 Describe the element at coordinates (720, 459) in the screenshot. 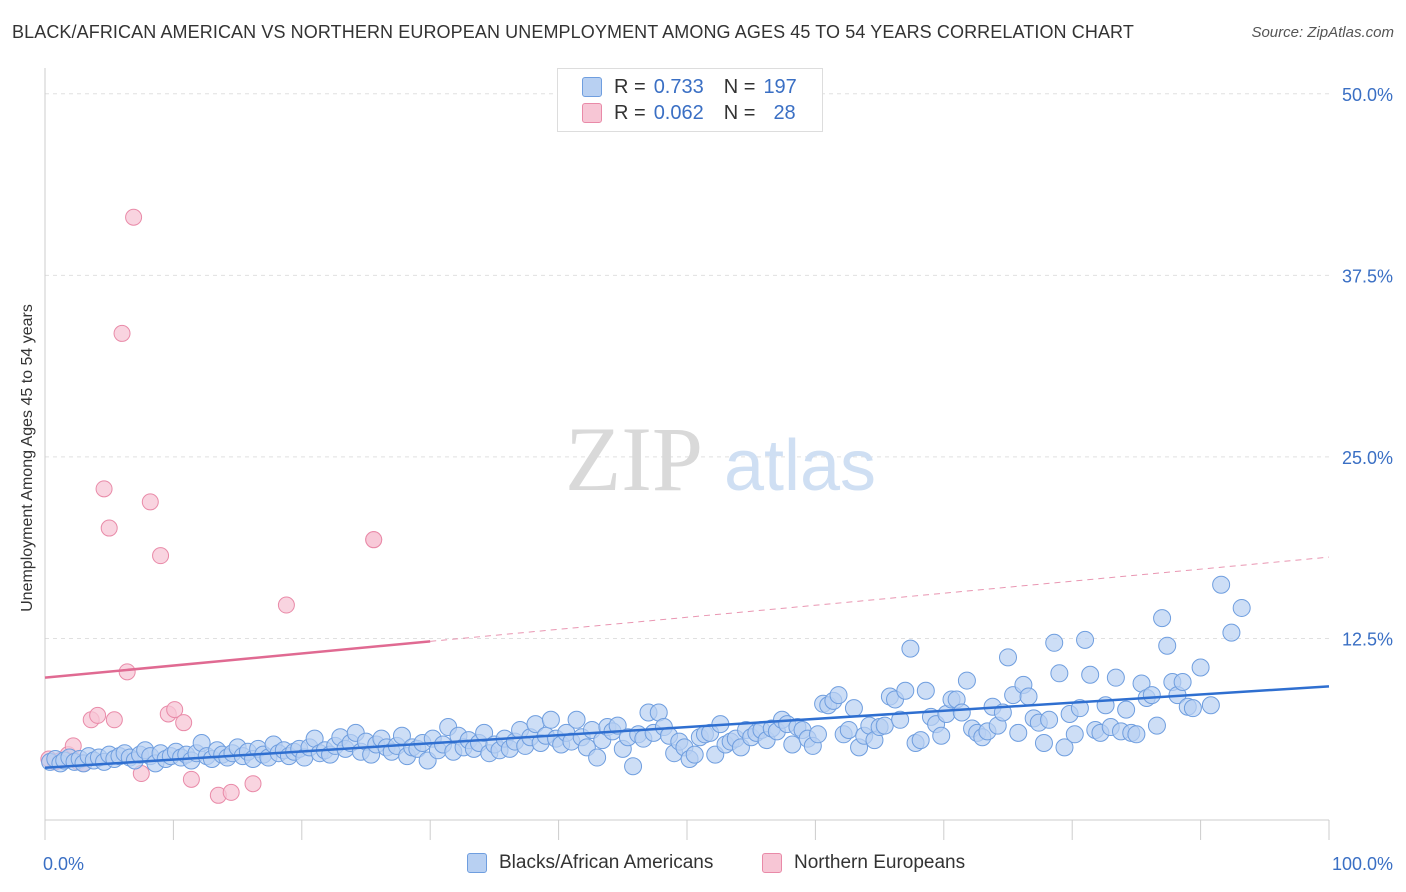

I see `watermark: ZIP atlas` at that location.